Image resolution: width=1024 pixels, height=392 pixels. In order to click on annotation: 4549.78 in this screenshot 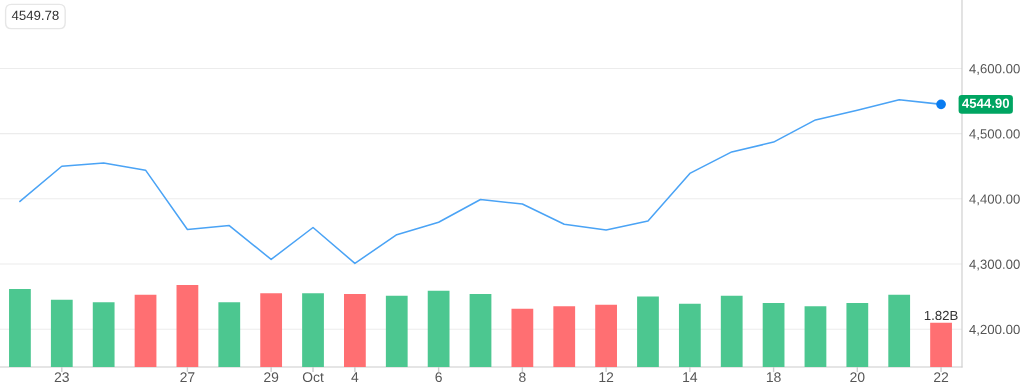, I will do `click(35, 15)`.